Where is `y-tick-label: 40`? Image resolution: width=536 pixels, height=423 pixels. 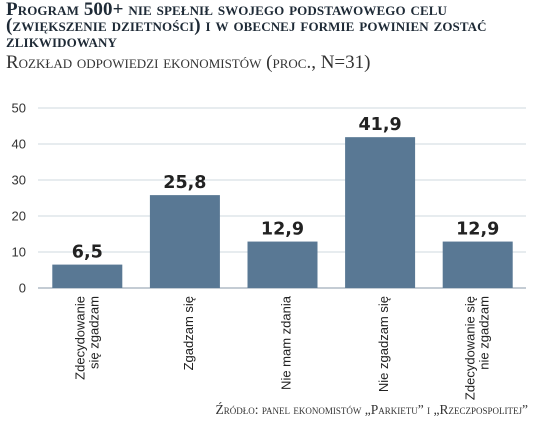
y-tick-label: 40 is located at coordinates (19, 144).